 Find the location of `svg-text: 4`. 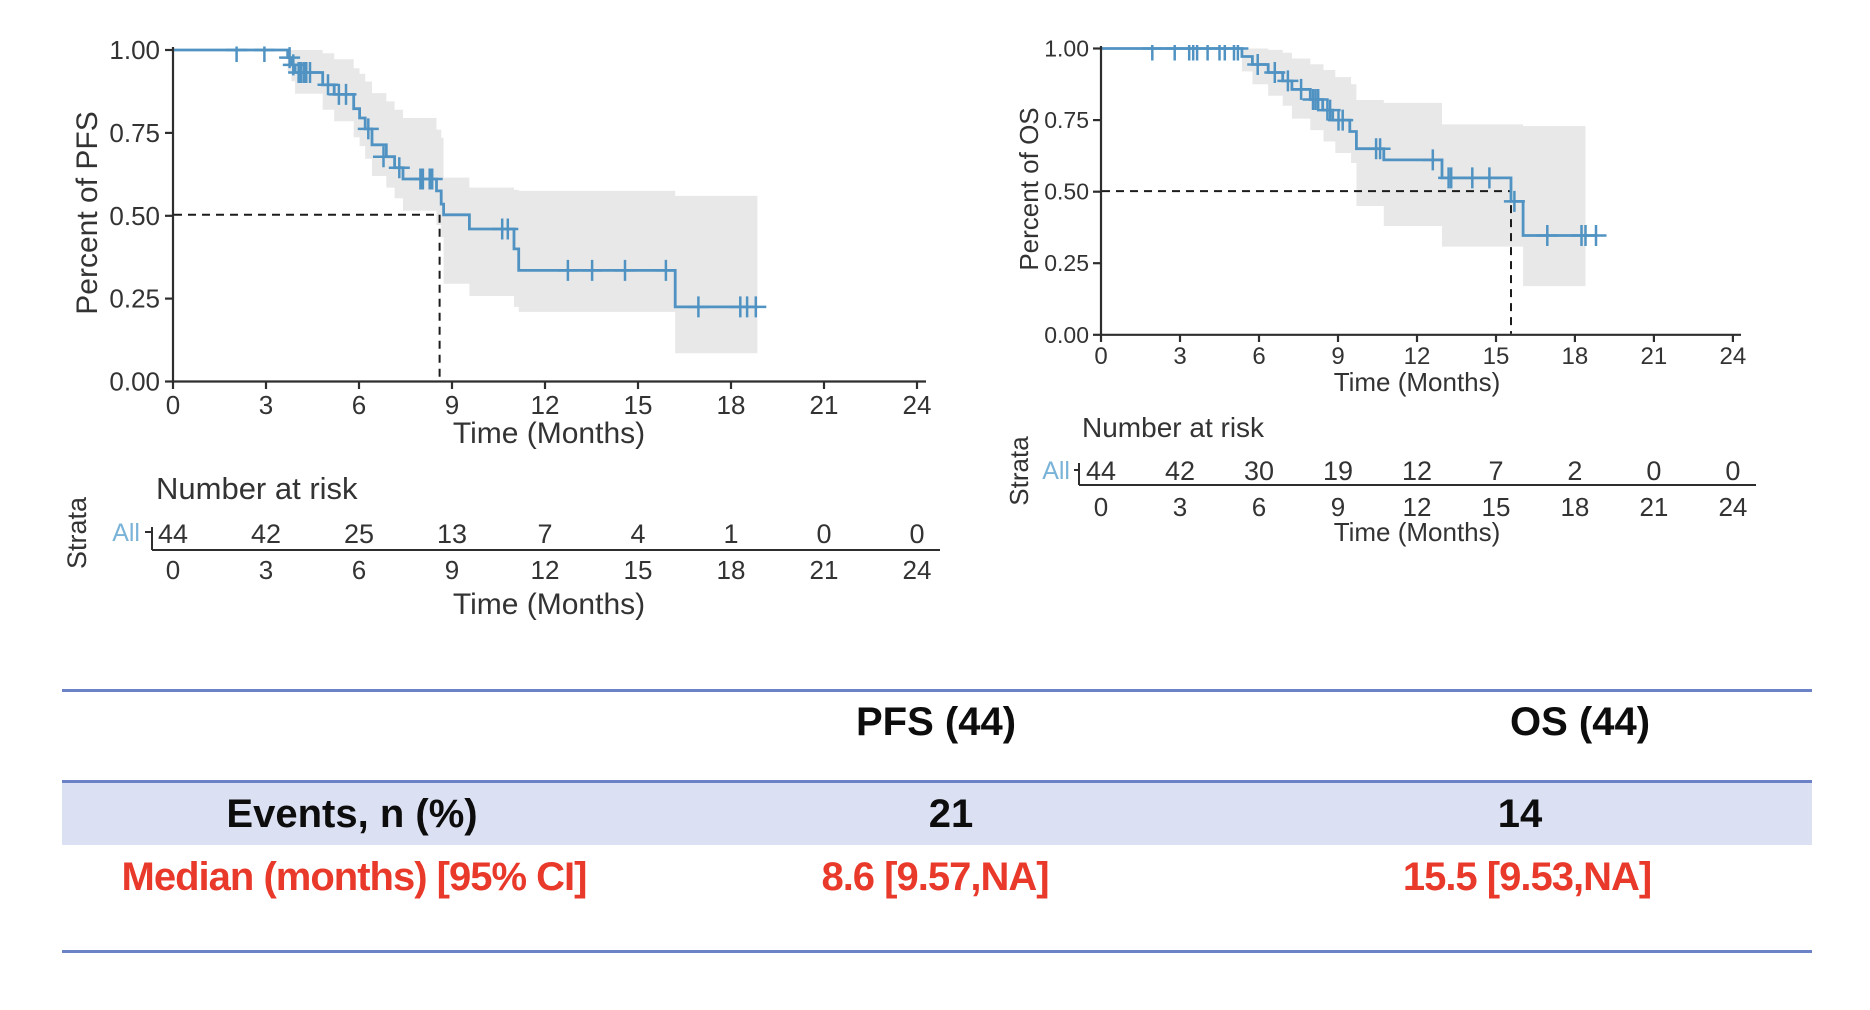

svg-text: 4 is located at coordinates (637, 534).